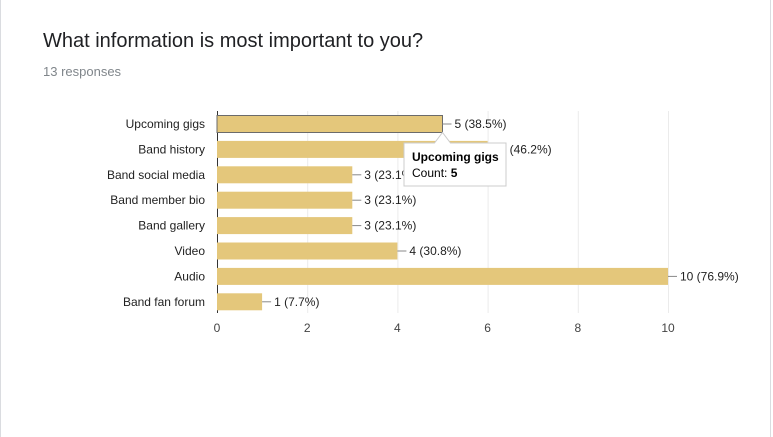  I want to click on category-label: Audio, so click(189, 276).